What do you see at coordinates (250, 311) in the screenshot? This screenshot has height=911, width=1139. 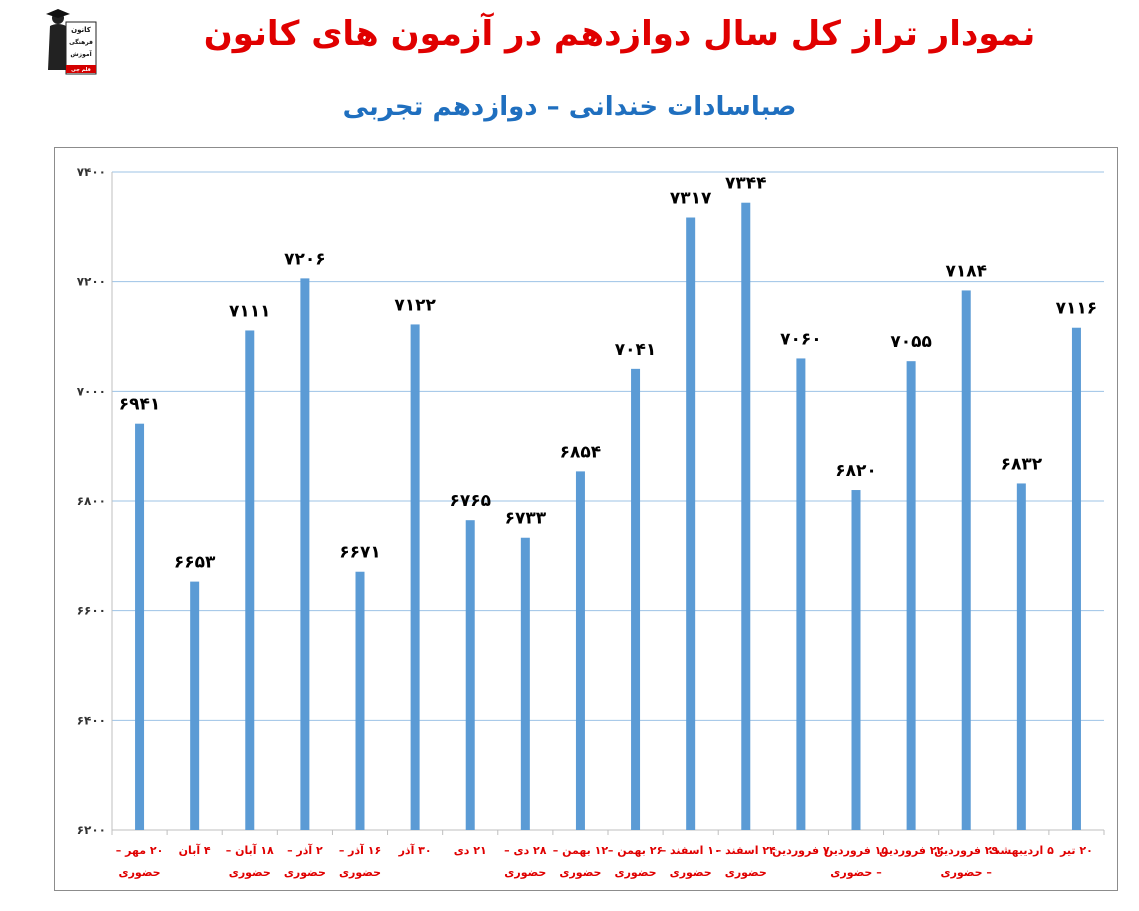 I see `data-label: ۷۱۱۱` at bounding box center [250, 311].